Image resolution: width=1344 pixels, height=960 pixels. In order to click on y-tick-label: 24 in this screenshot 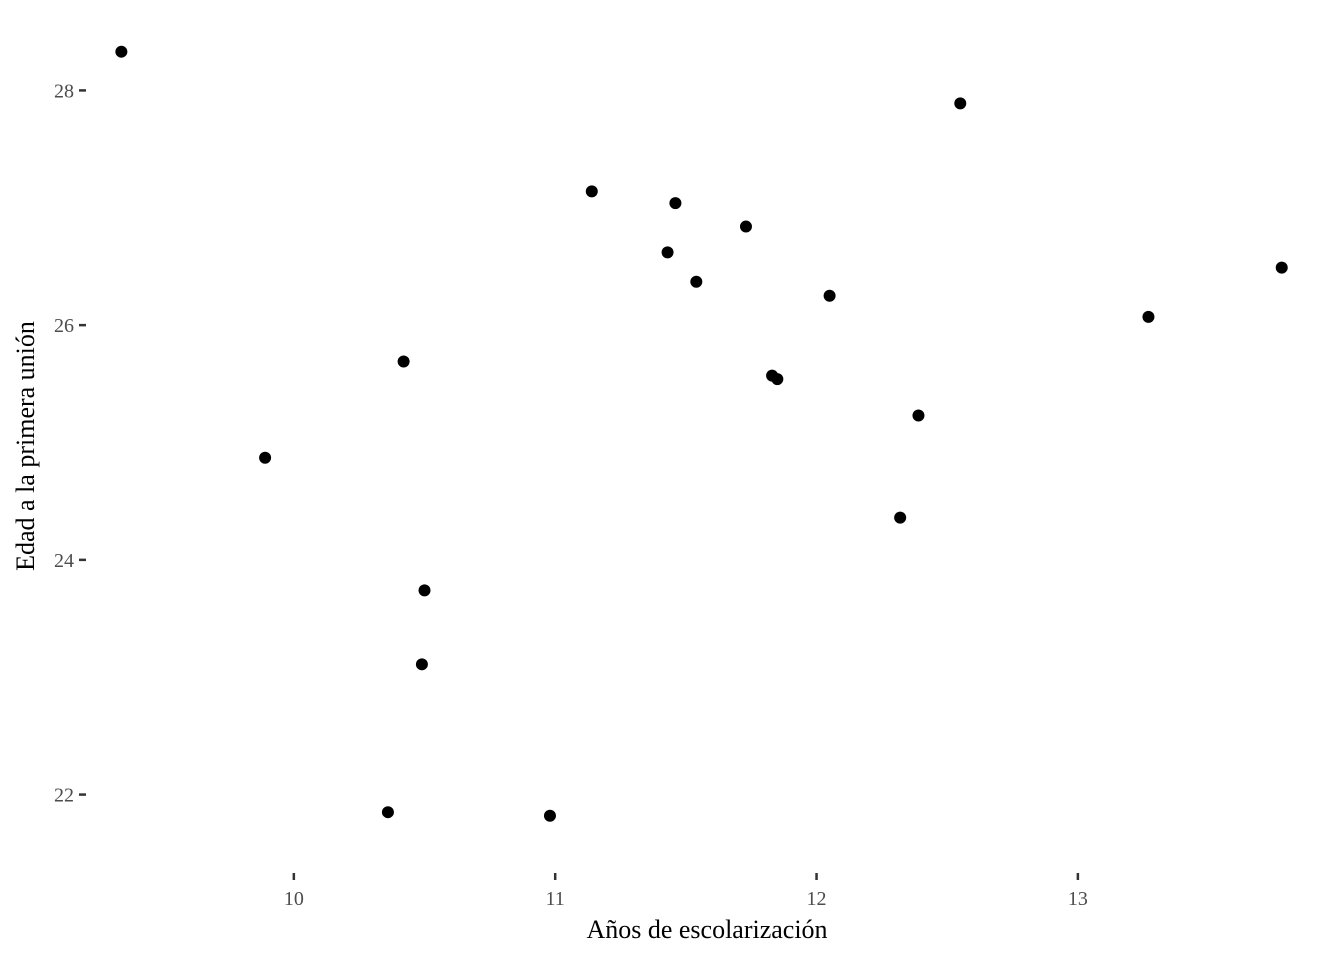, I will do `click(64, 561)`.